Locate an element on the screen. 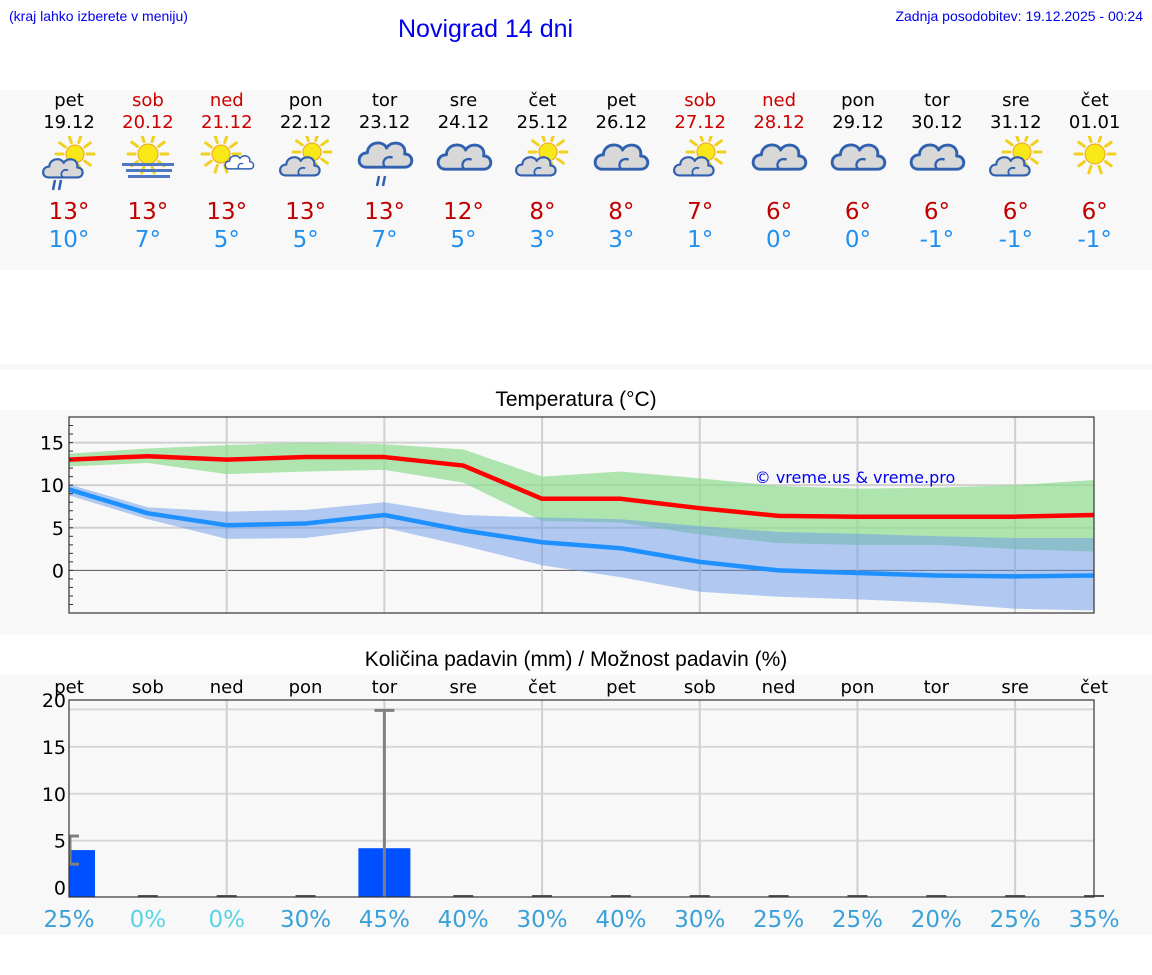 This screenshot has height=975, width=1152. day-column: sob 20.12 13° 7° is located at coordinates (148, 172).